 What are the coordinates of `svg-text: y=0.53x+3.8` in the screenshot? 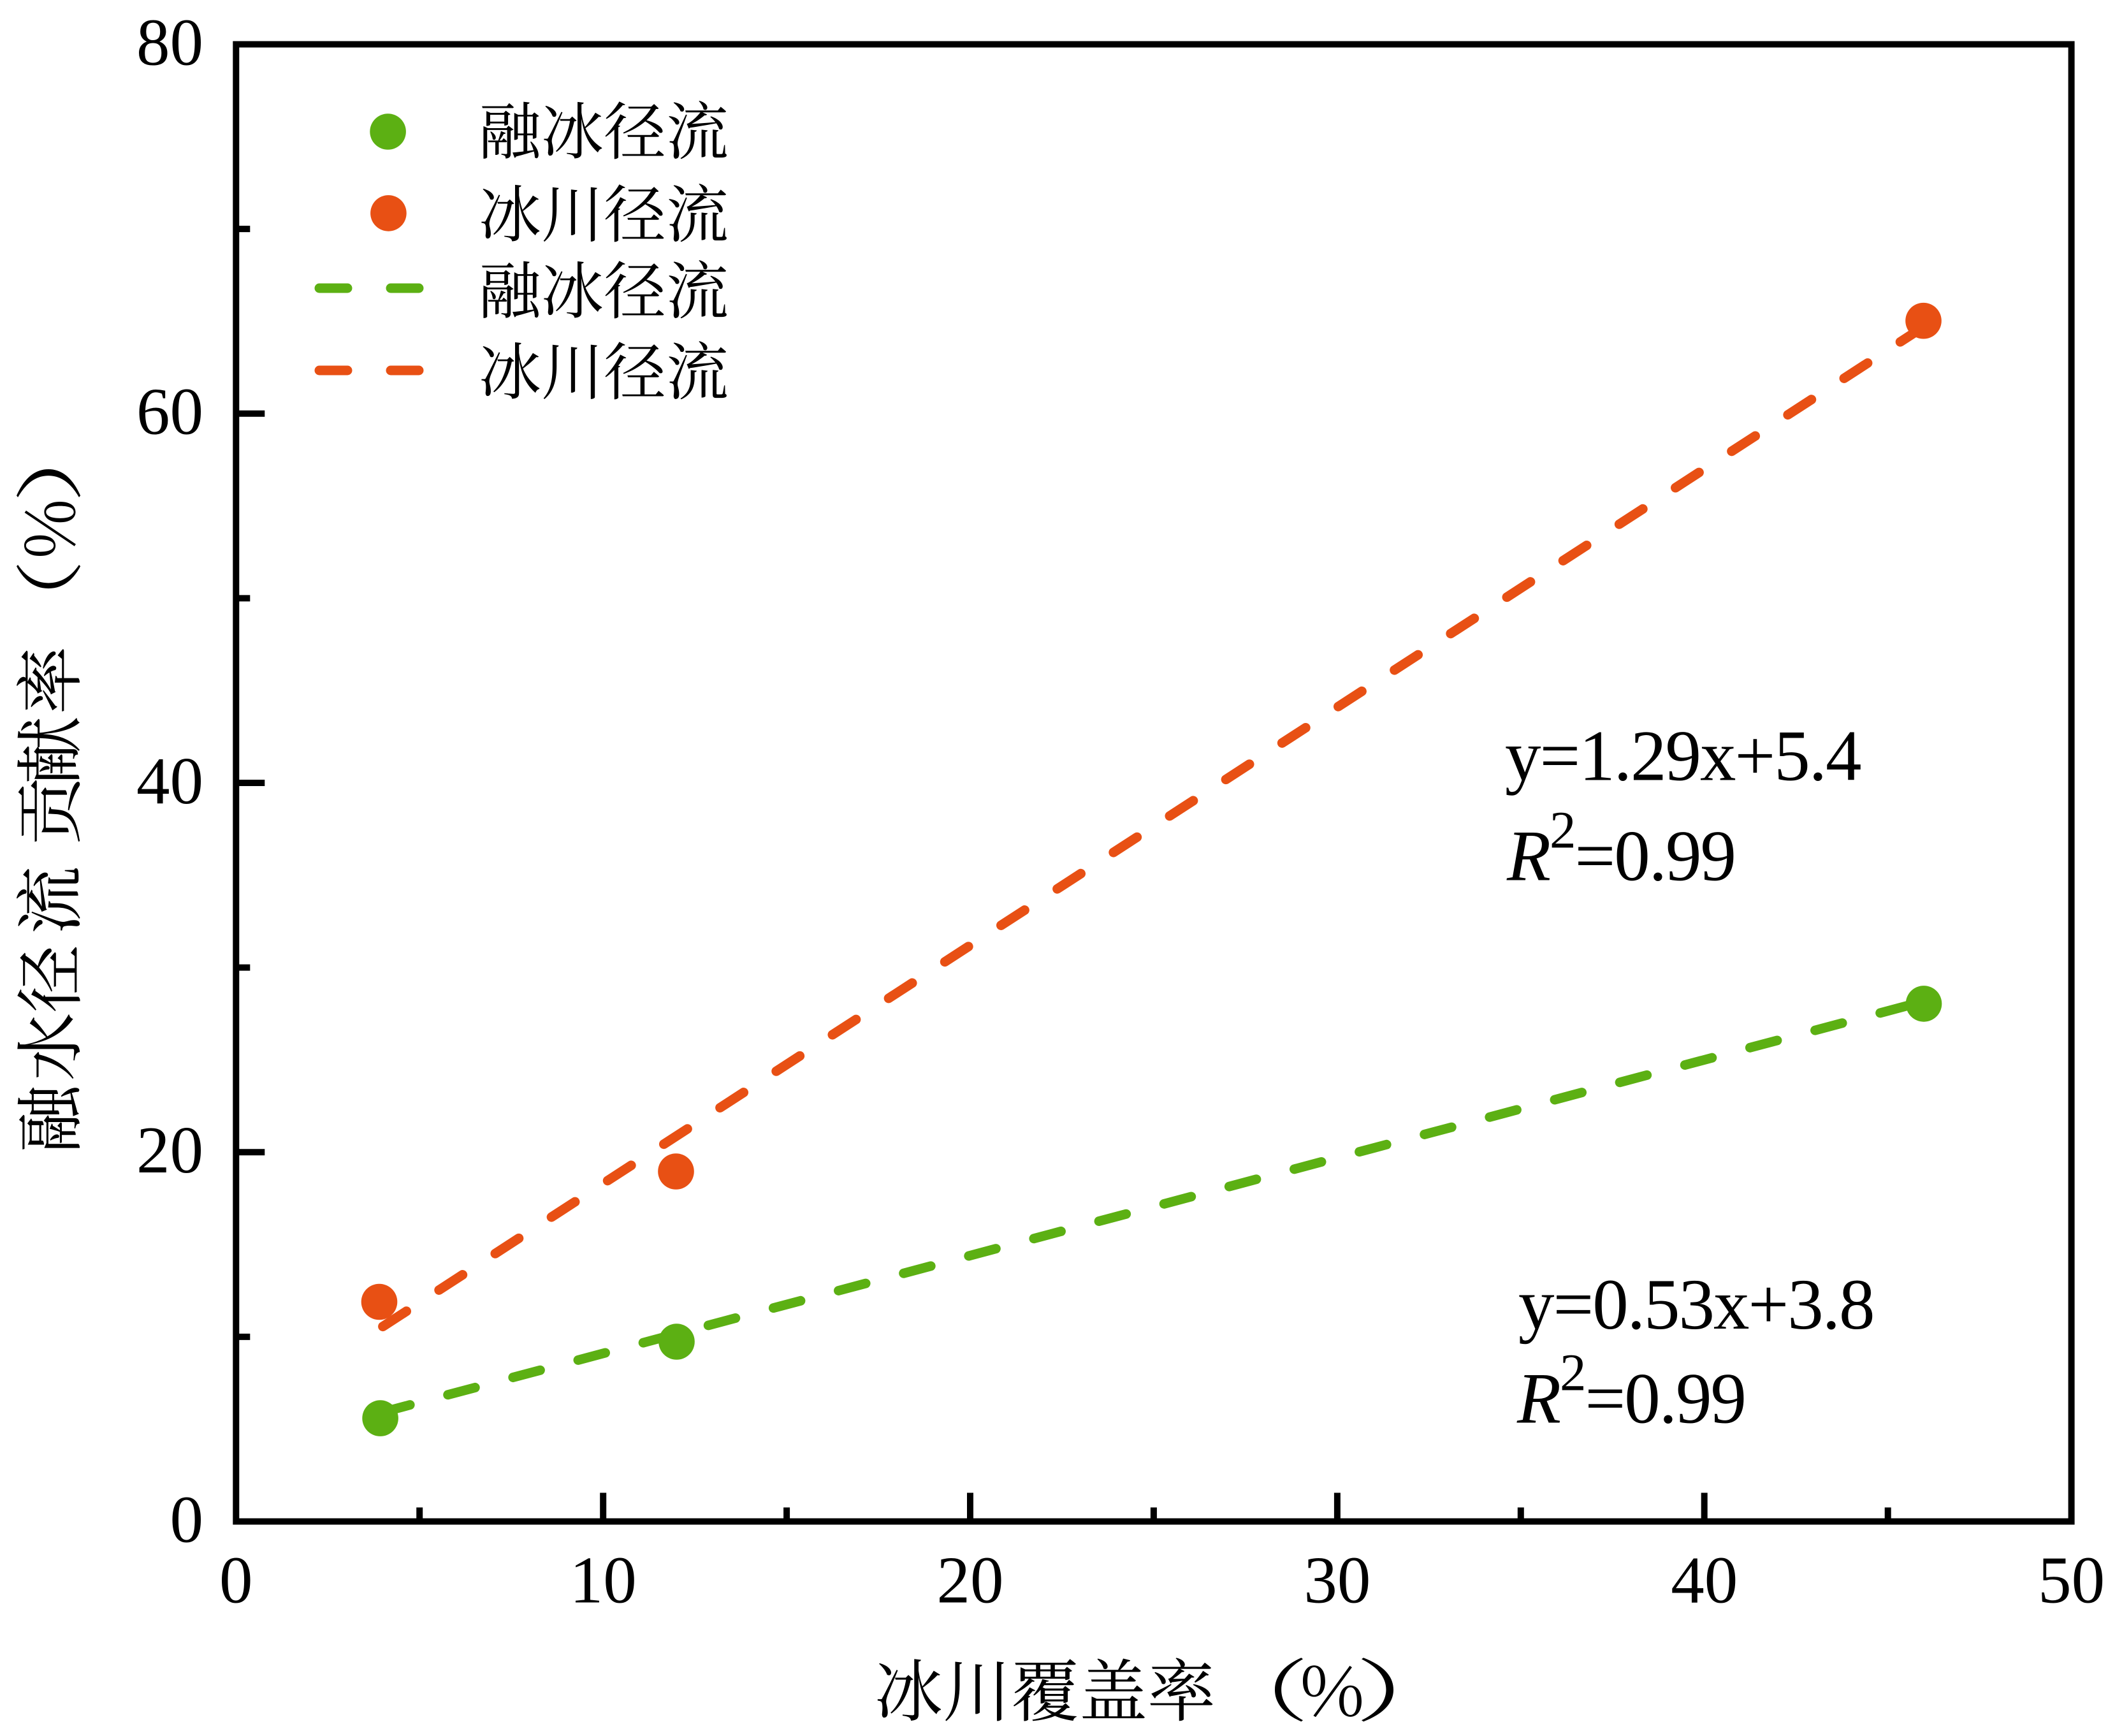 It's located at (1696, 1305).